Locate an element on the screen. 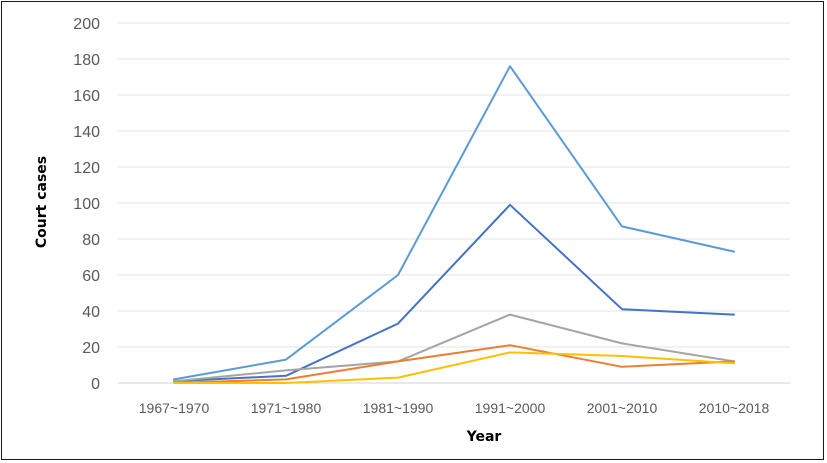  x-tick-label: 2010~2018 is located at coordinates (734, 408).